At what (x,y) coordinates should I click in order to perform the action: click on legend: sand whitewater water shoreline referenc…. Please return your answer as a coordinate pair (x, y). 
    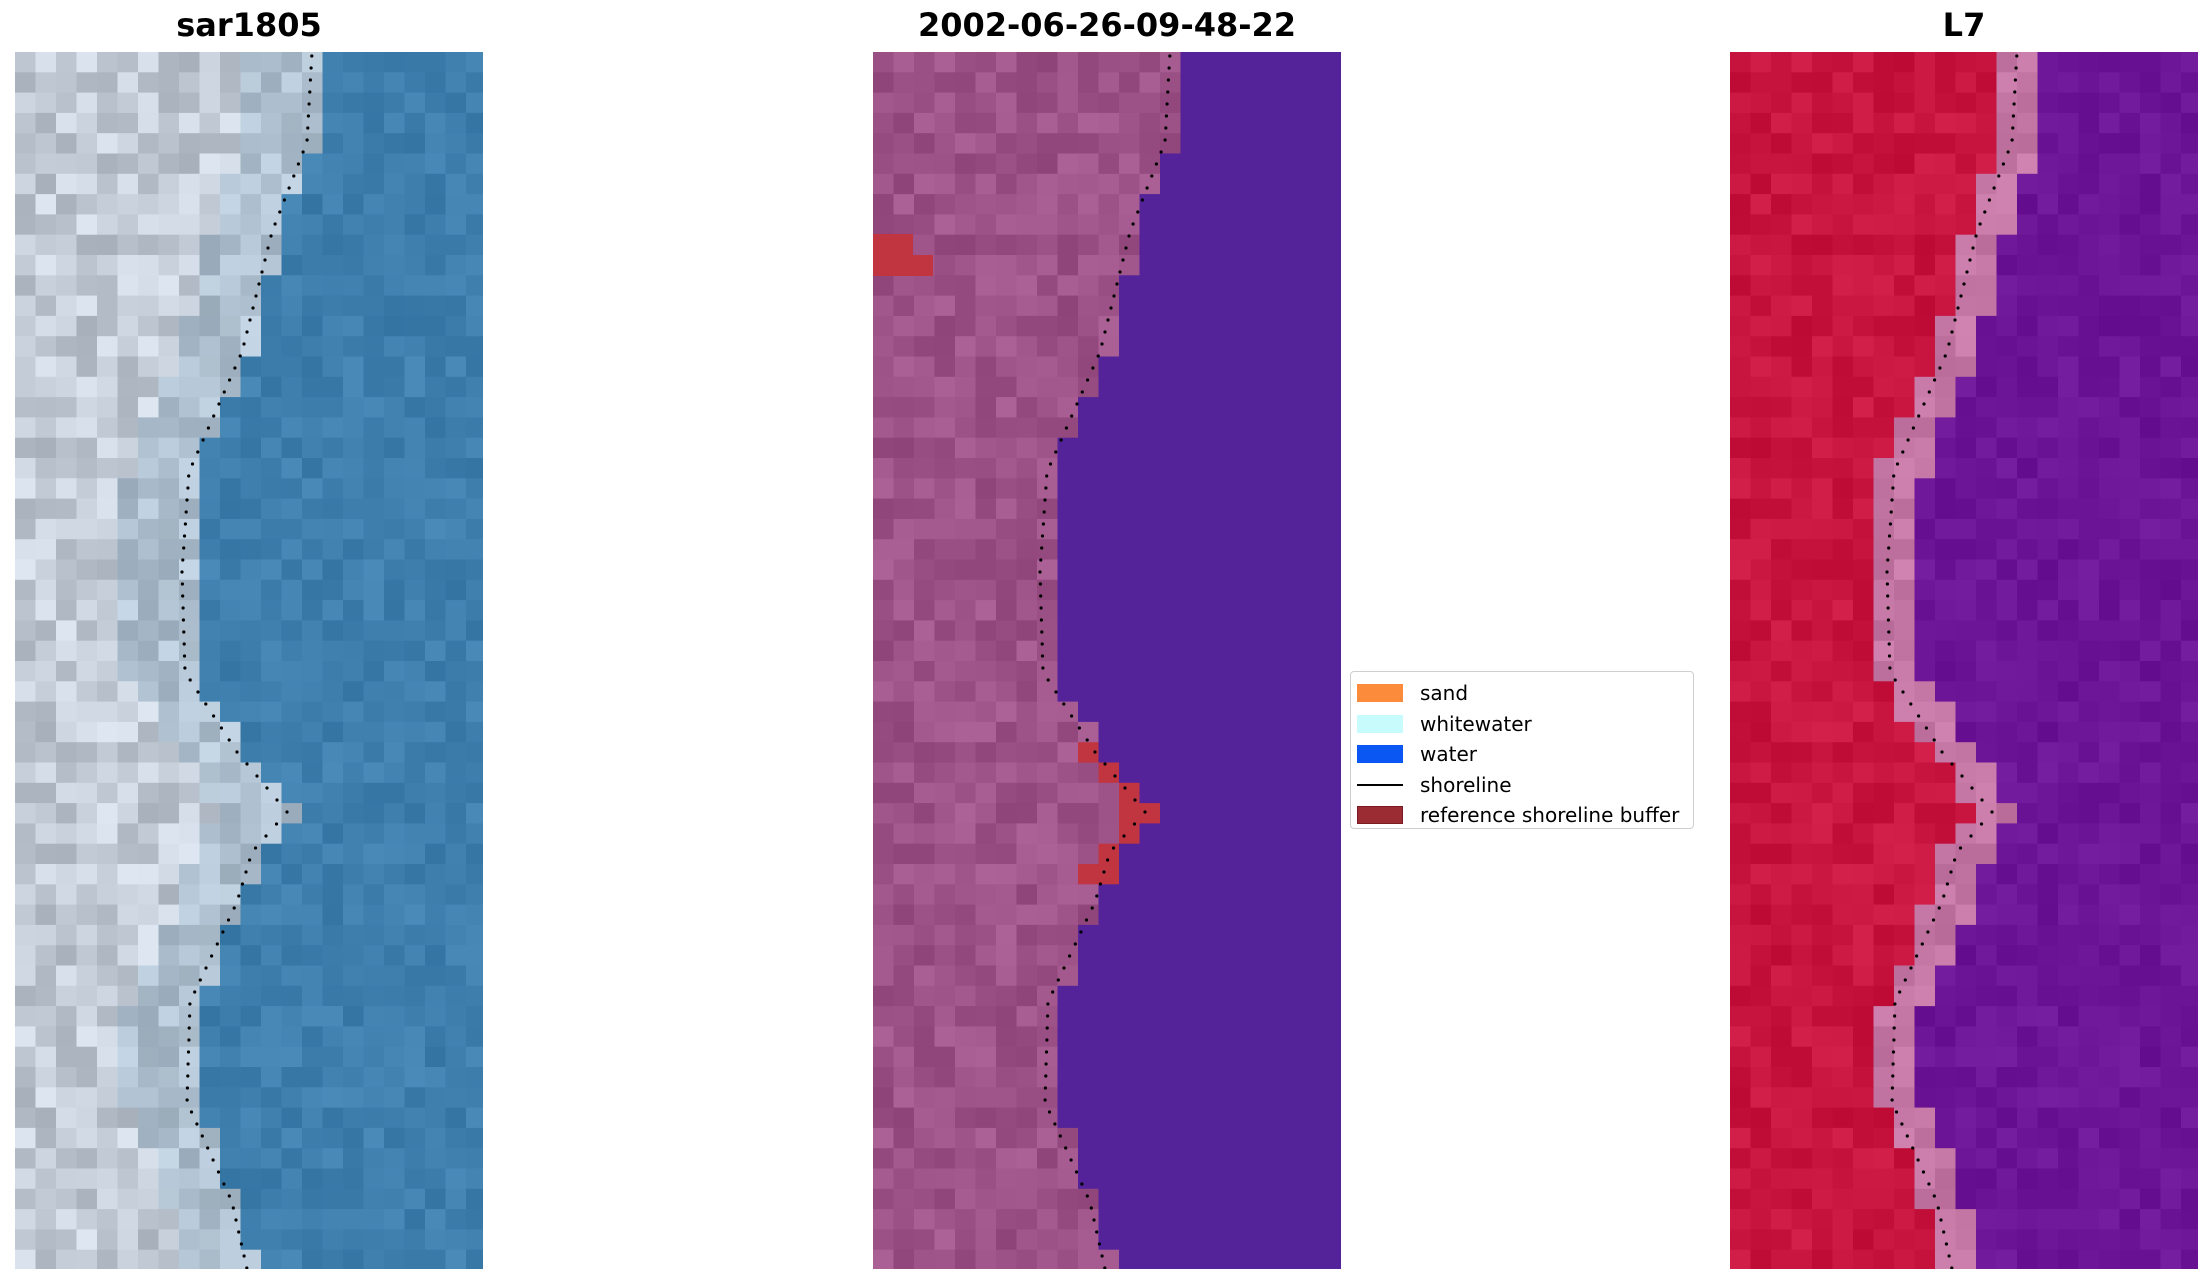
    Looking at the image, I should click on (1522, 750).